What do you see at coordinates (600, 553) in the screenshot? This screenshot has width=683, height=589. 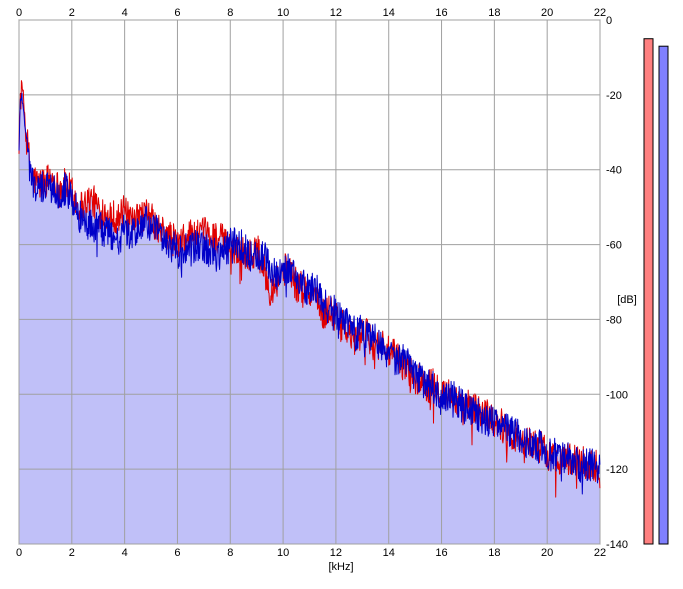 I see `x-tick-label-bottom: 22` at bounding box center [600, 553].